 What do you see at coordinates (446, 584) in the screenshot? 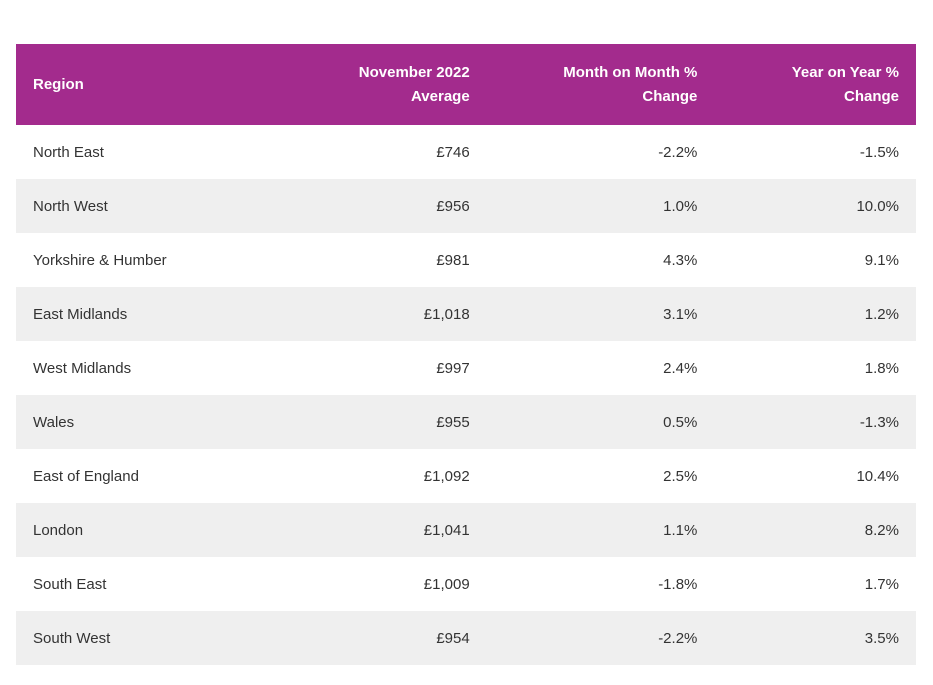
I see `average-cell: £1,009` at bounding box center [446, 584].